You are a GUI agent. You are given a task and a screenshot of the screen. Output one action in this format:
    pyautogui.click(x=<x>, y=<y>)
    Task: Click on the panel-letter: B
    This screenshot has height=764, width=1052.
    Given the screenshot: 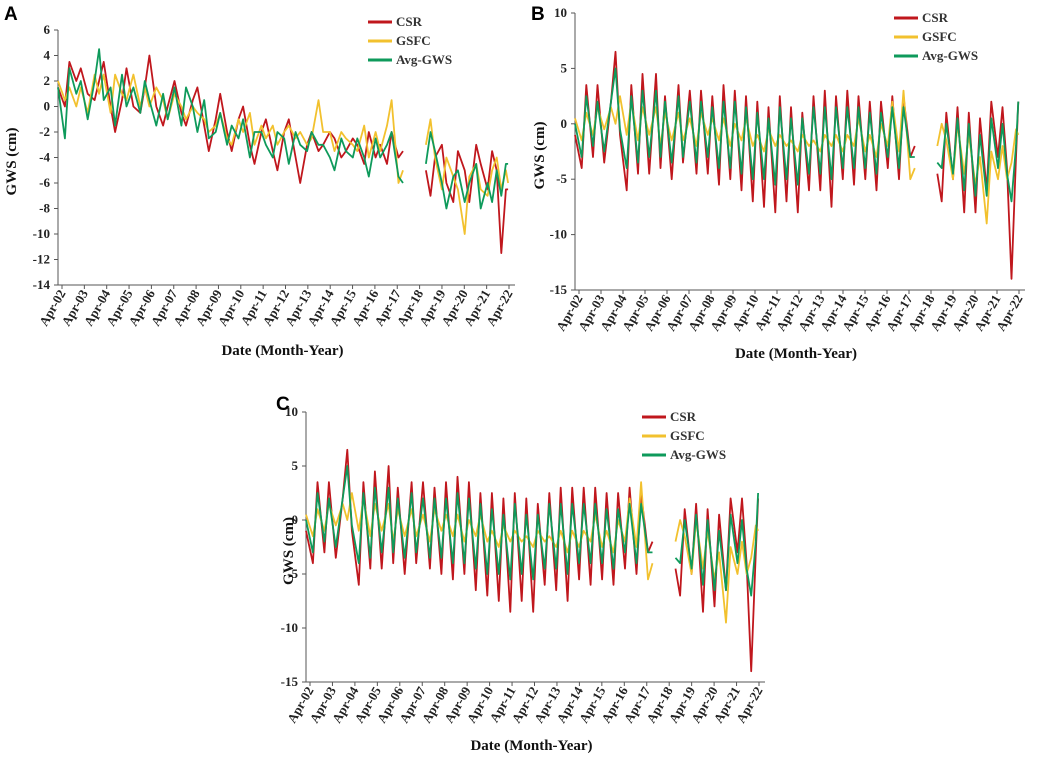 What is the action you would take?
    pyautogui.click(x=538, y=14)
    